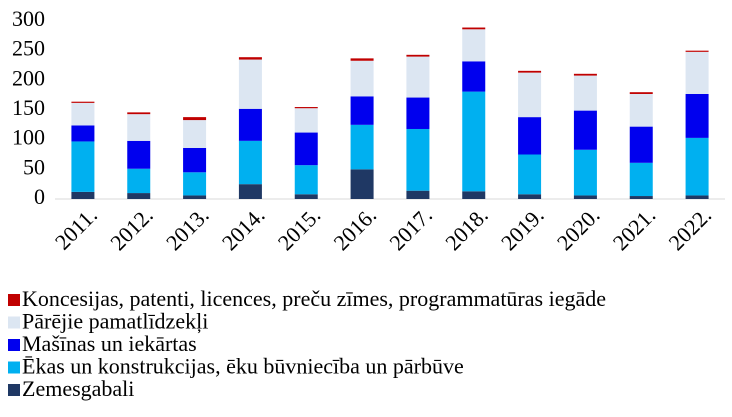 The image size is (732, 417). What do you see at coordinates (690, 228) in the screenshot?
I see `x-tick-label: 2022.` at bounding box center [690, 228].